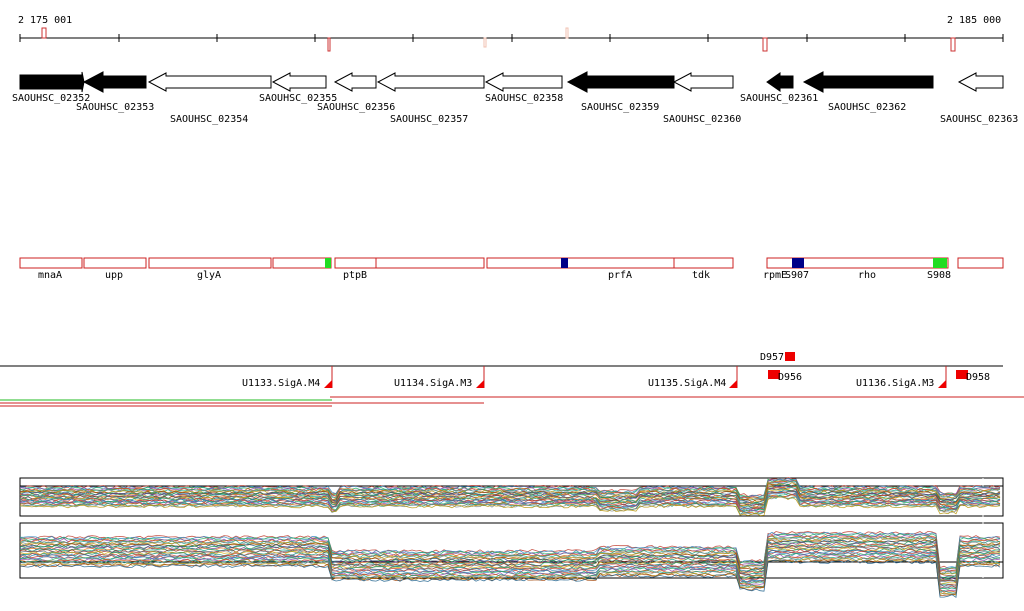 The width and height of the screenshot is (1024, 611). I want to click on coordinate-ruler: 2 175 001 2 185 000, so click(511, 33).